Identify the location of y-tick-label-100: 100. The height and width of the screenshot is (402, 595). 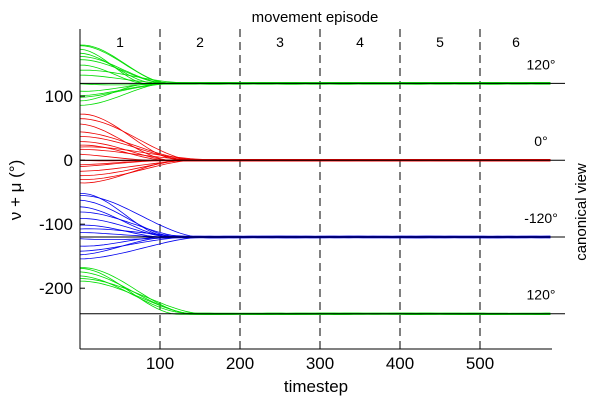
(59, 96).